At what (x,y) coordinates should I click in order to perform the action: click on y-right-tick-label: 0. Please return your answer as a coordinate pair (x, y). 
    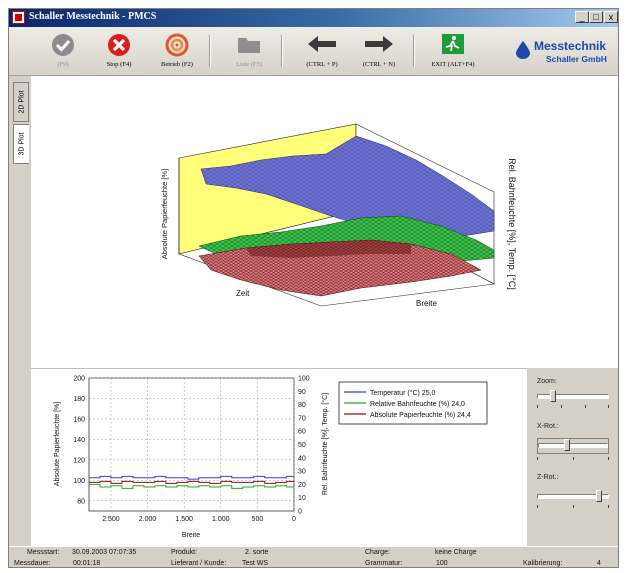
    Looking at the image, I should click on (300, 512).